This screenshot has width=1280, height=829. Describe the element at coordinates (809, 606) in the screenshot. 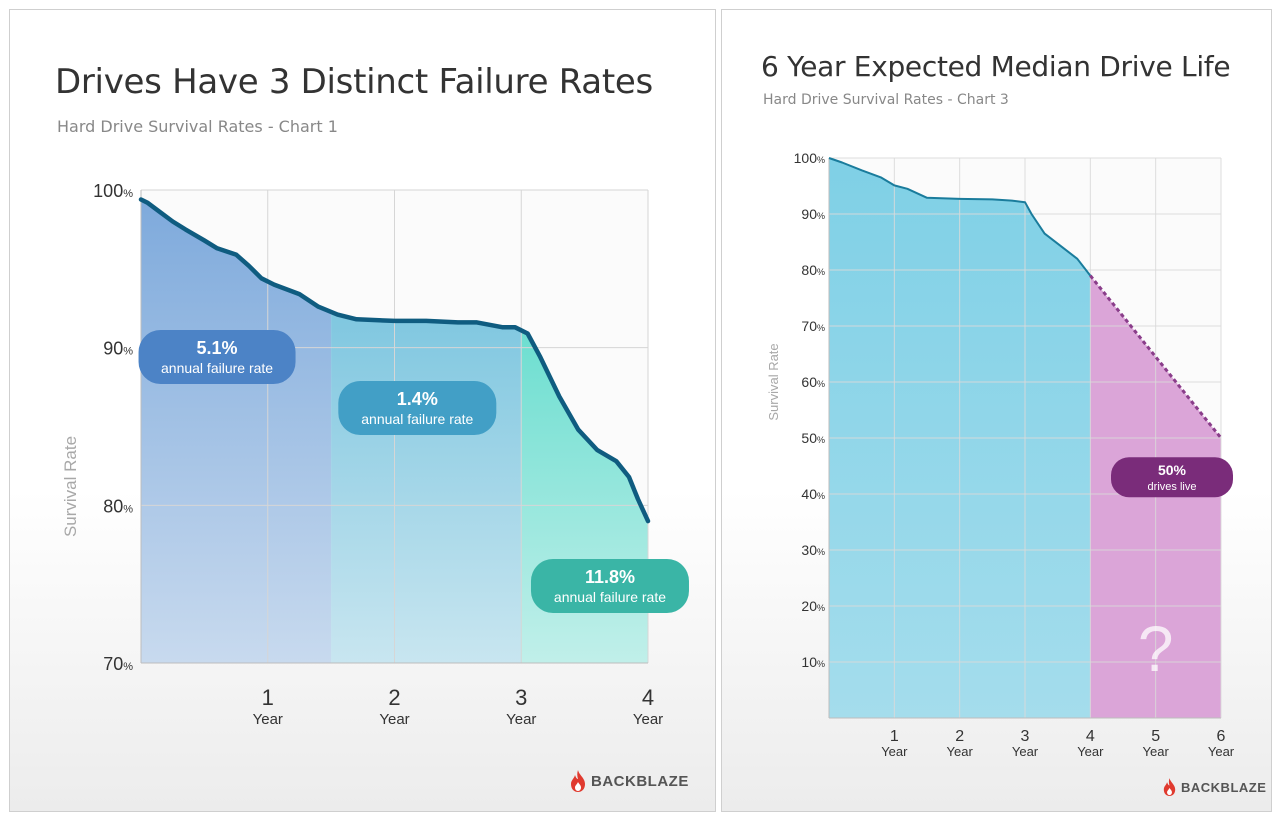

I see `y-tick-value: 20` at that location.